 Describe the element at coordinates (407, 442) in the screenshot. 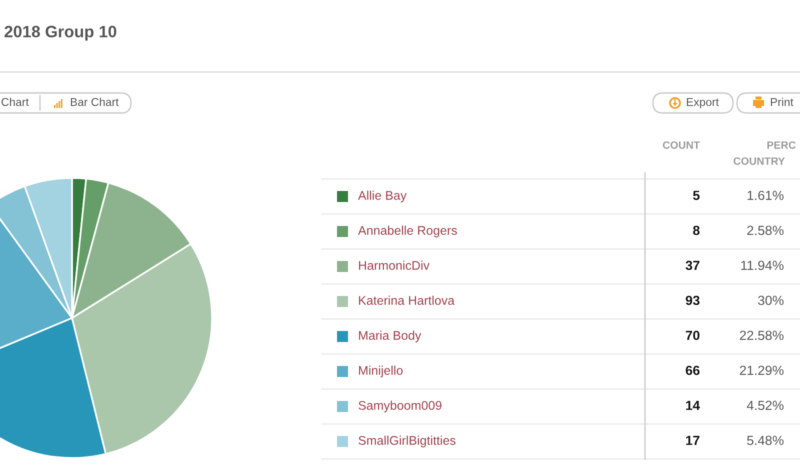

I see `legend-label: SmallGirlBigtitties` at that location.